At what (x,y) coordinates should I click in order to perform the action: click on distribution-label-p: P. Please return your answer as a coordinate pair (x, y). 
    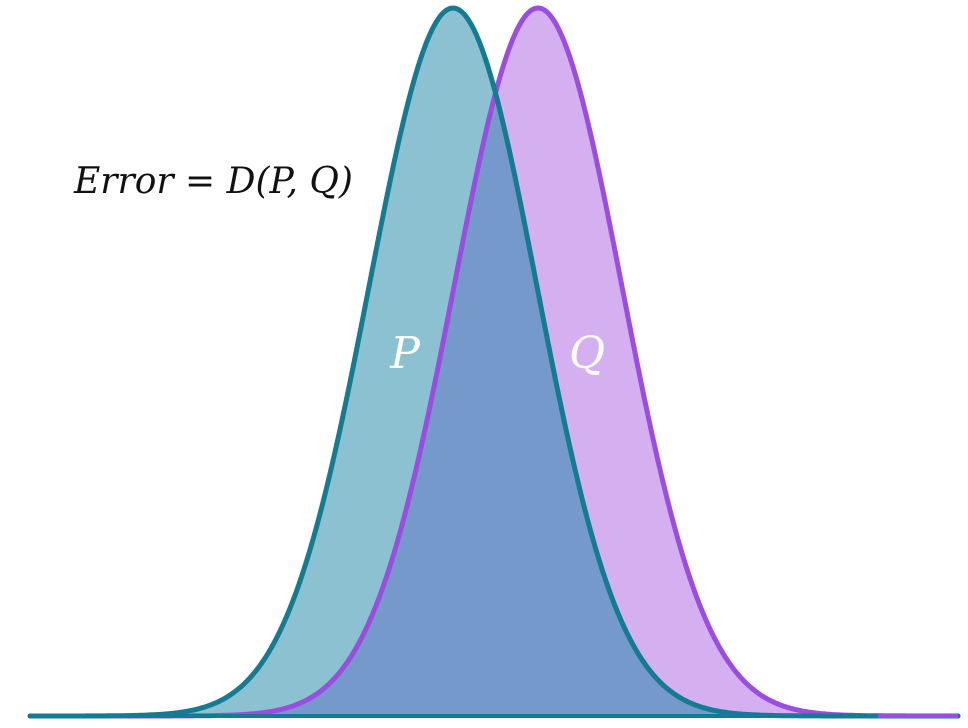
    Looking at the image, I should click on (405, 353).